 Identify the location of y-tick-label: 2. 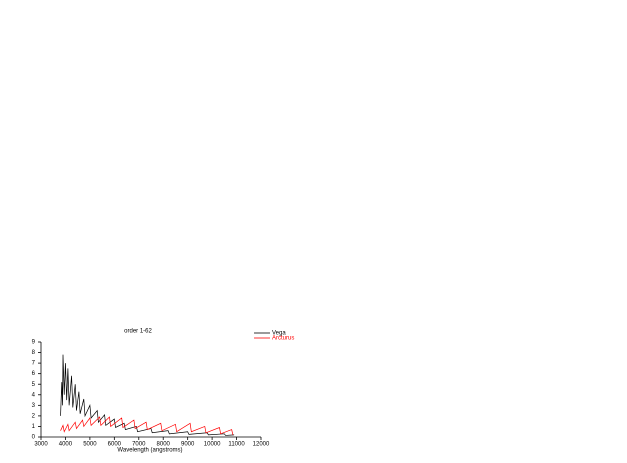
(34, 416).